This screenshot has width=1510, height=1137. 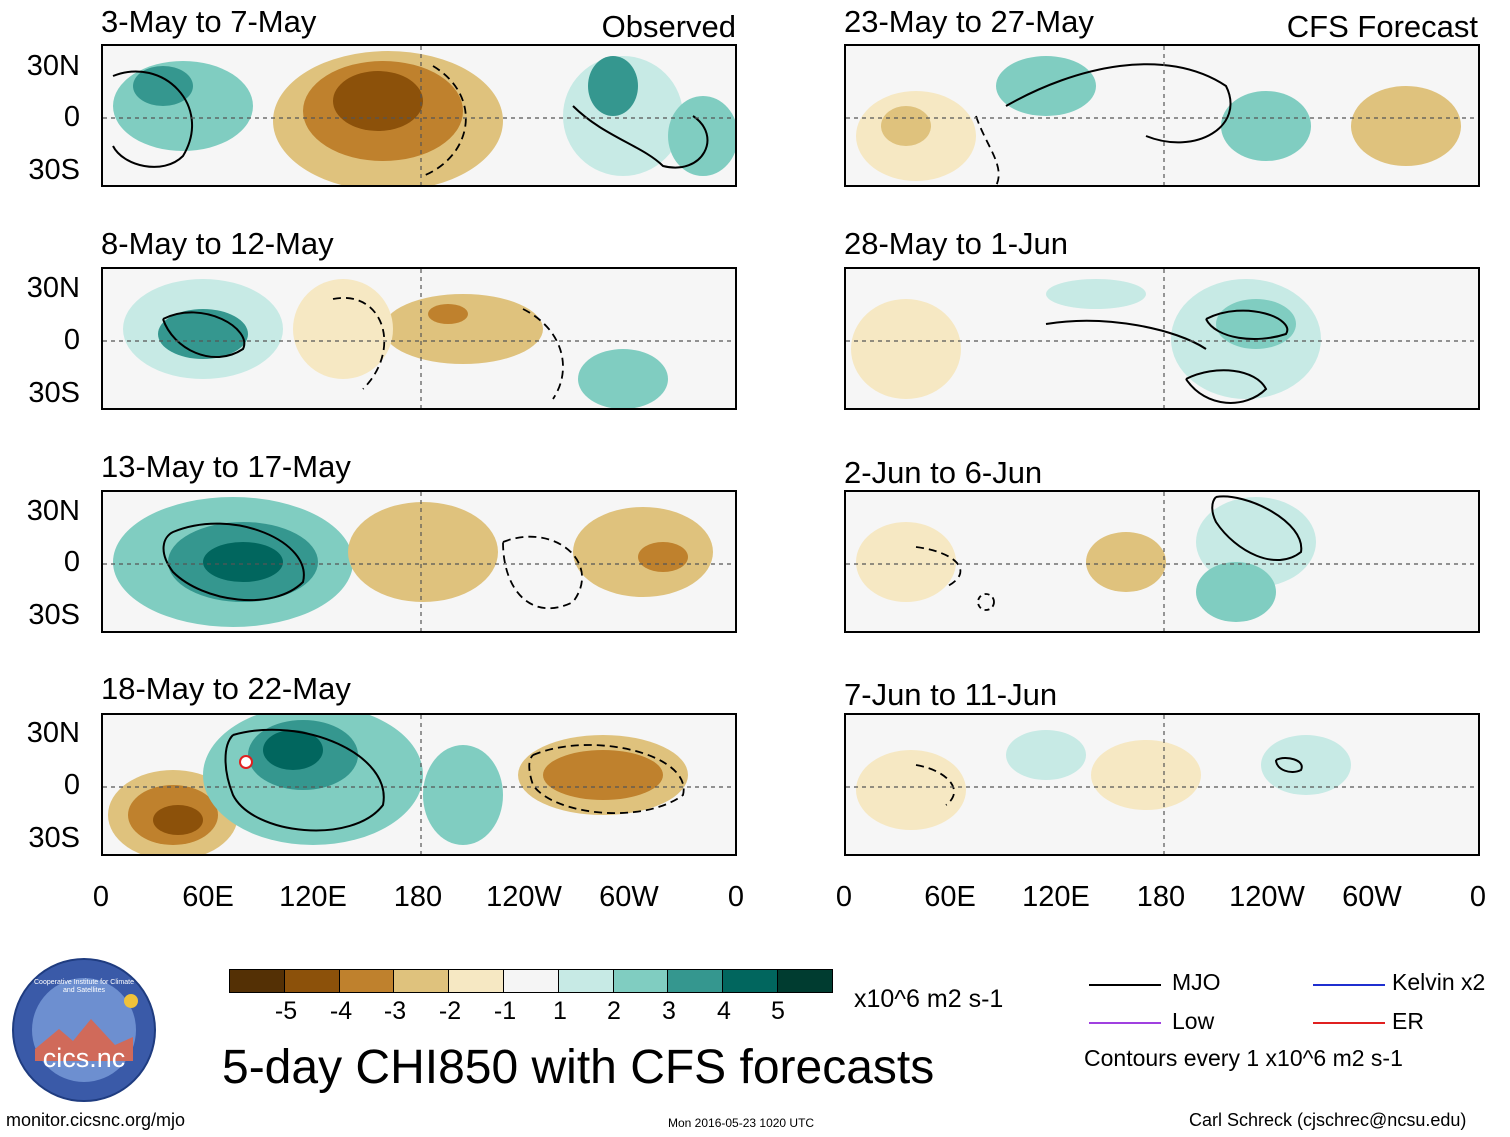 I want to click on panel-title: 7-Jun to 11-Jun, so click(x=951, y=694).